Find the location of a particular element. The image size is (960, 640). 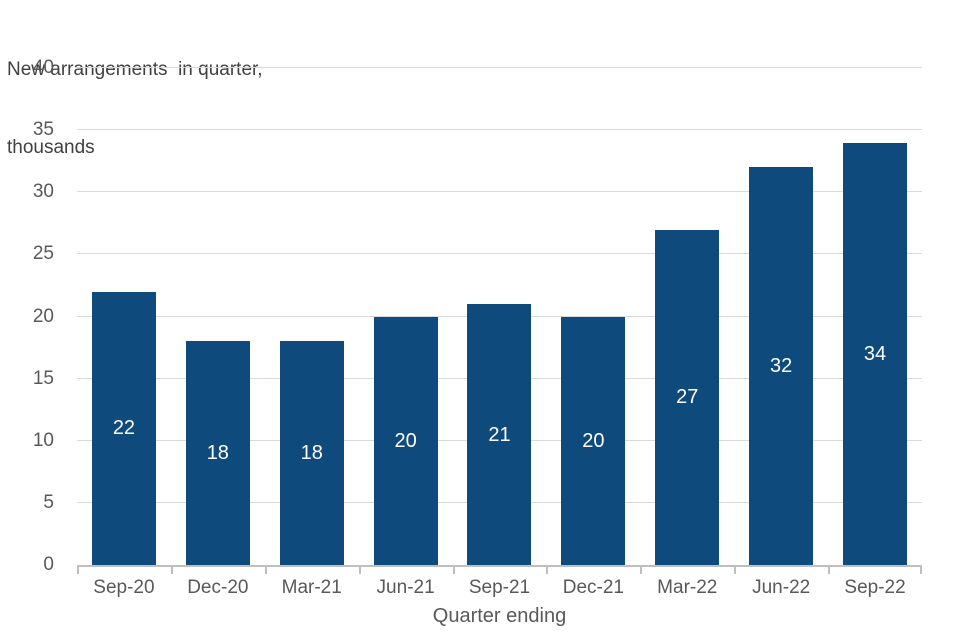

bar-Sep-20: 22 is located at coordinates (123, 428).